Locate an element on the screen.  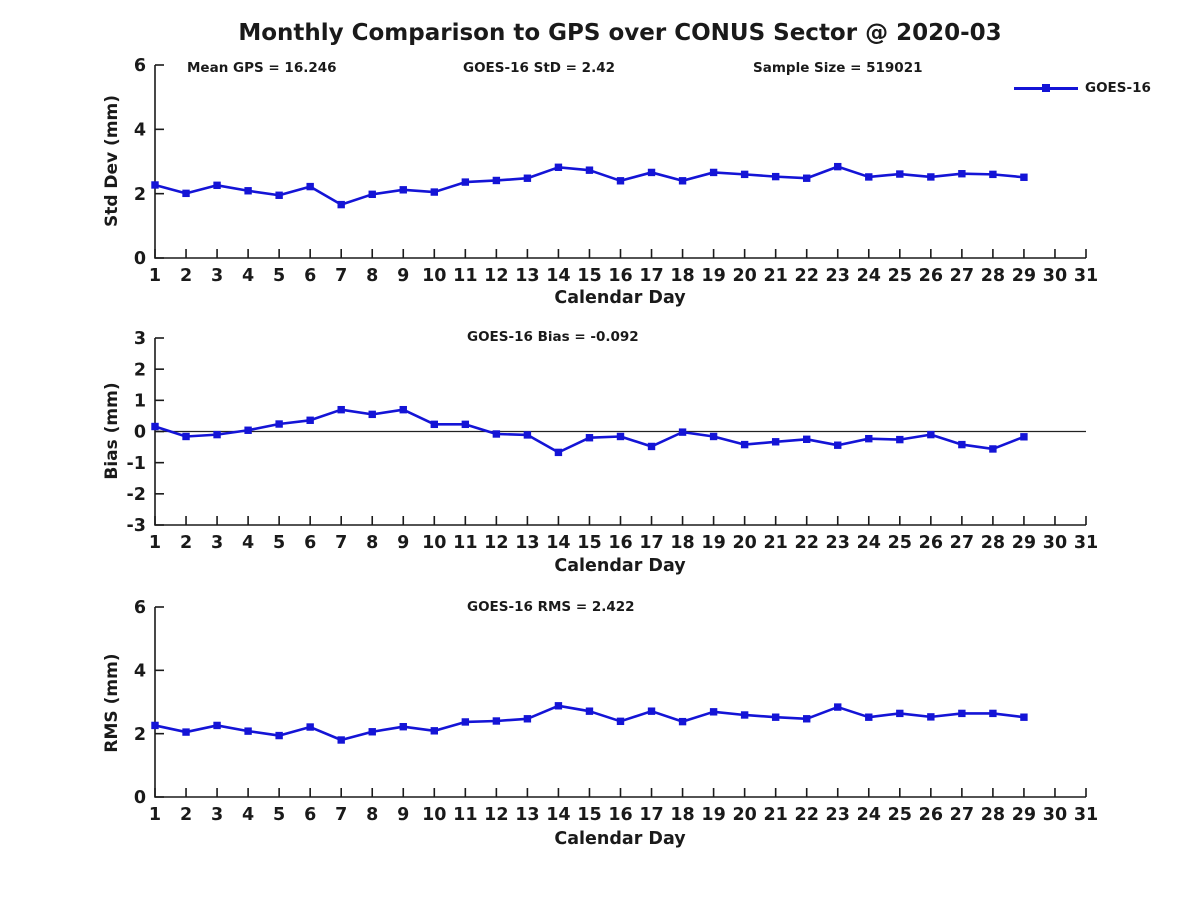
annotation-goes16-bias: GOES-16 Bias = -0.092 is located at coordinates (553, 337).